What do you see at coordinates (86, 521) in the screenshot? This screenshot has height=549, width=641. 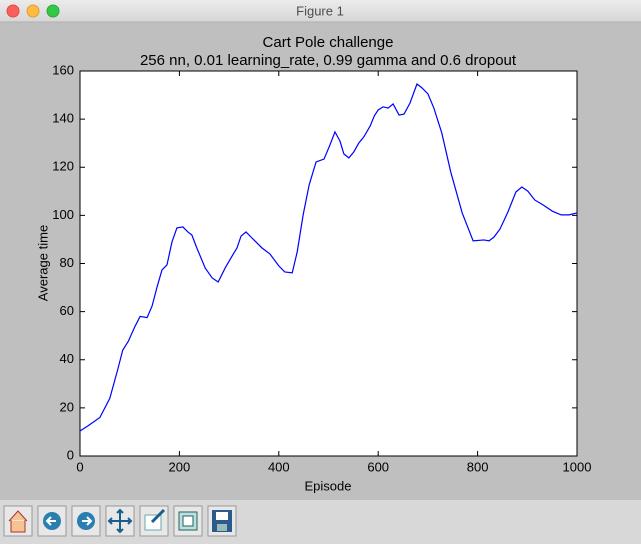 I see `forward-button` at bounding box center [86, 521].